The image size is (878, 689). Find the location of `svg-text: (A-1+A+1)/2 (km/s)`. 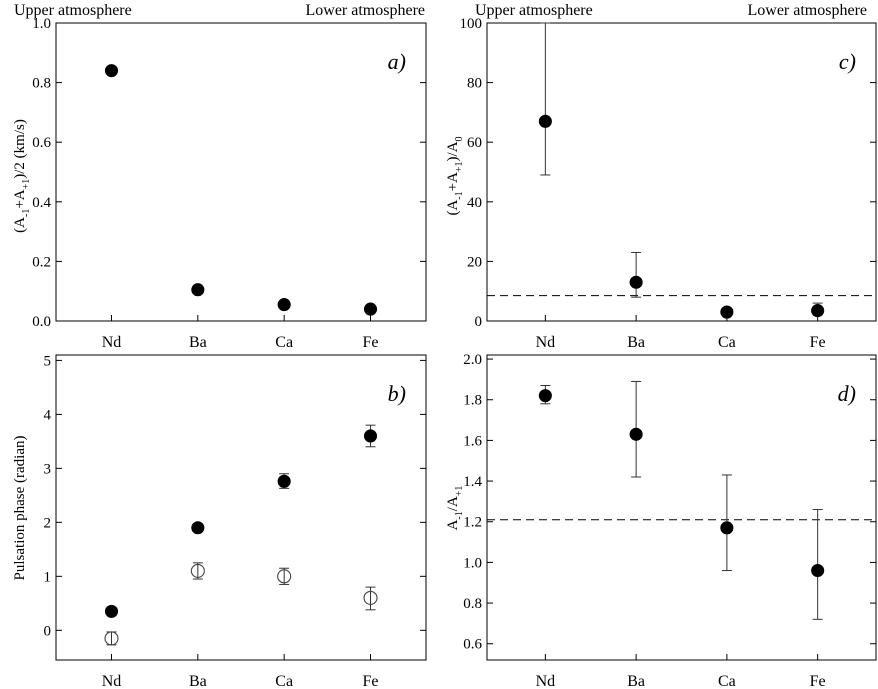

svg-text: (A-1+A+1)/2 (km/s) is located at coordinates (22, 176).